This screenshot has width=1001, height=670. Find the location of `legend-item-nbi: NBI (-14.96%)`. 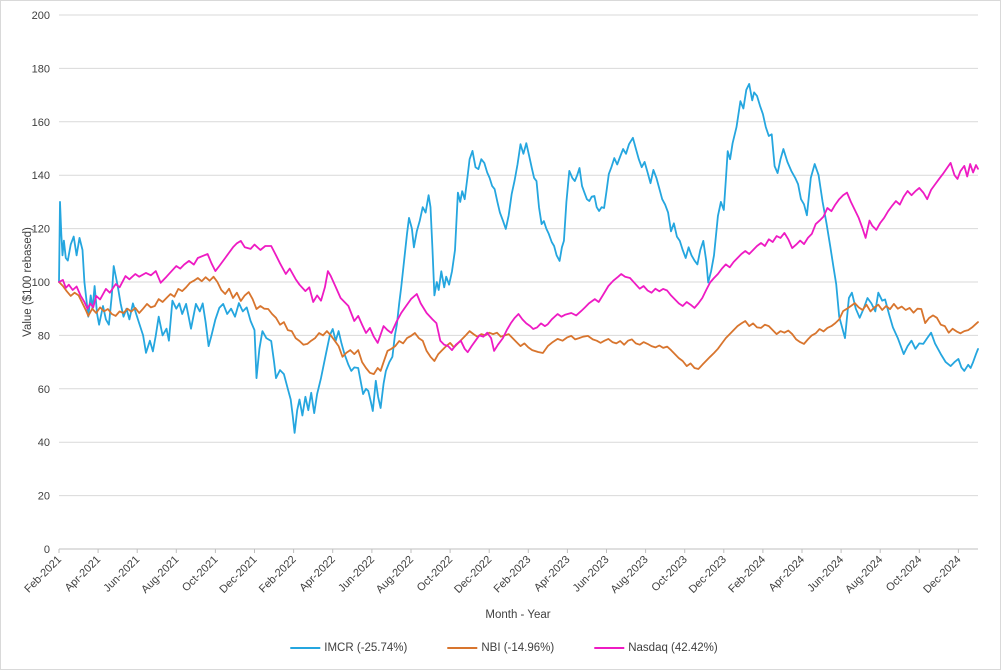

legend-item-nbi: NBI (-14.96%) is located at coordinates (500, 648).